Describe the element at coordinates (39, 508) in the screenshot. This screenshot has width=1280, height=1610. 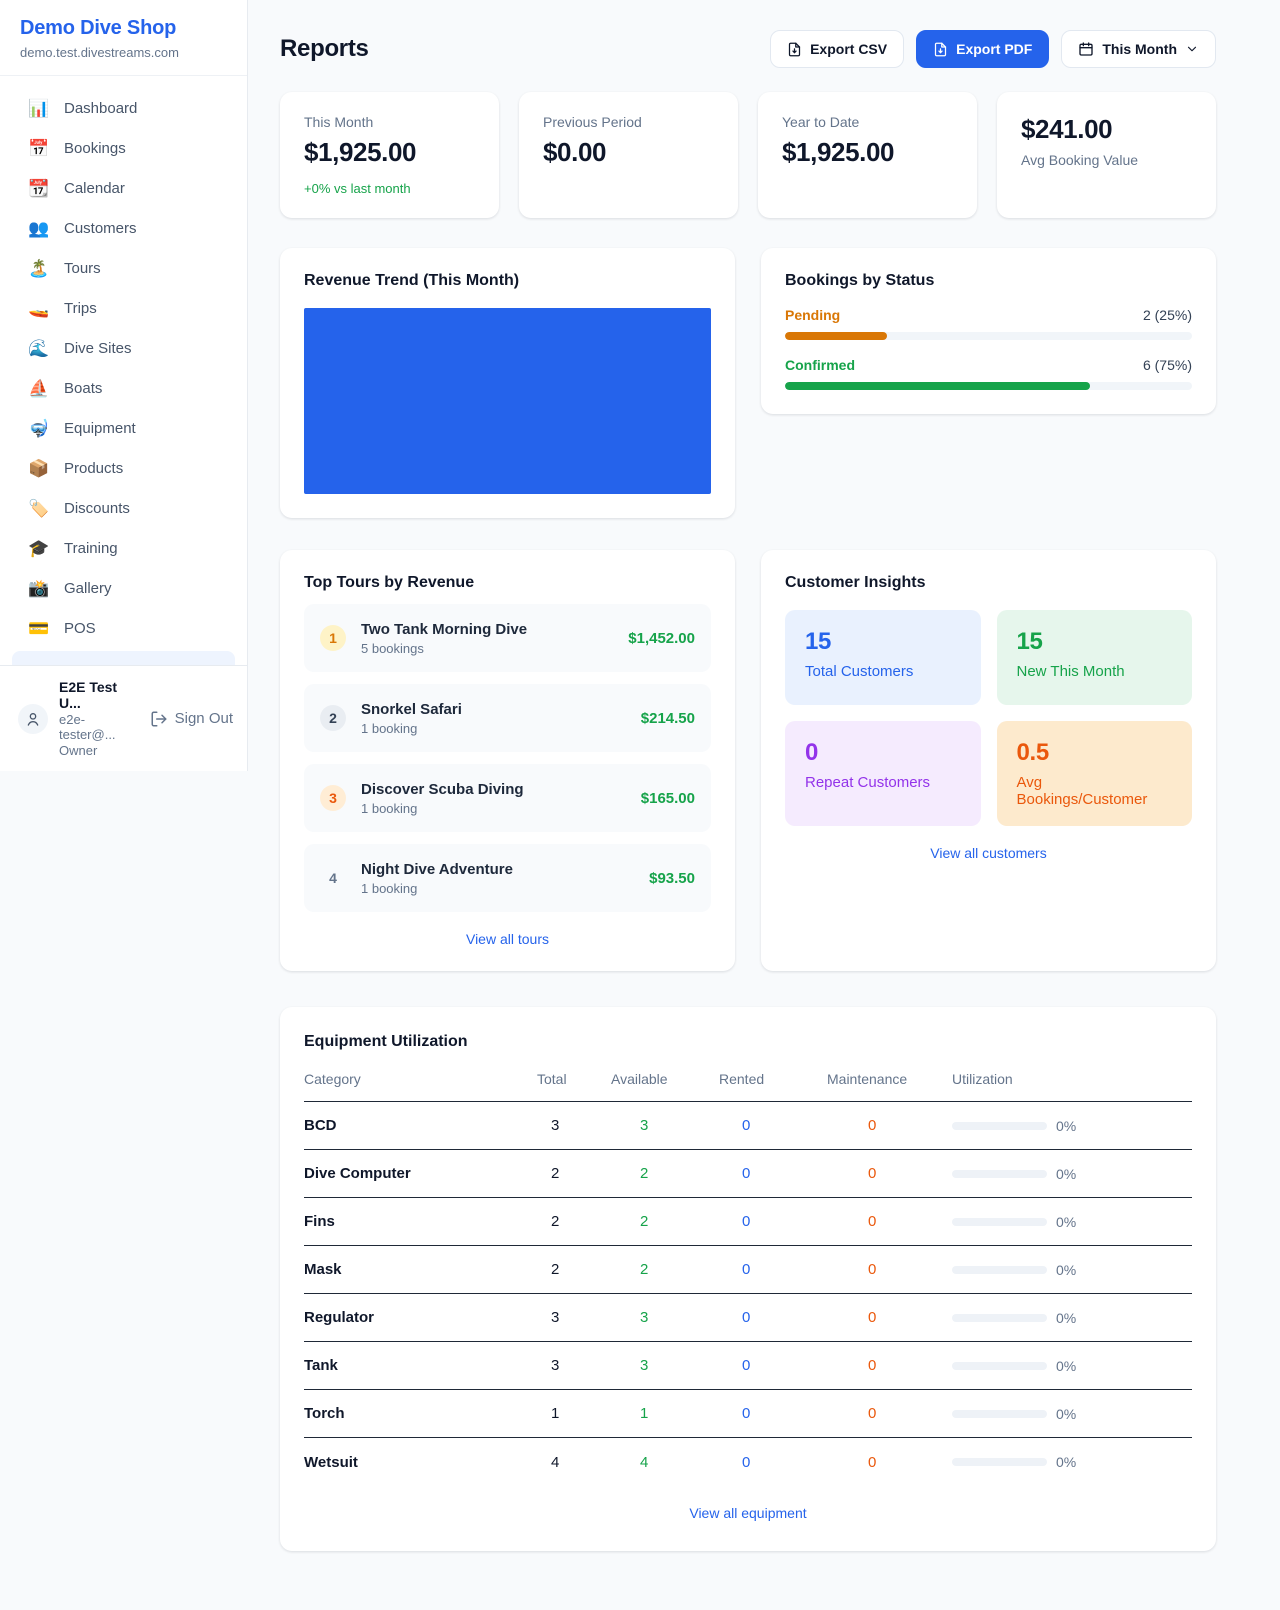
I see `discounts-icon: 🏷️` at that location.